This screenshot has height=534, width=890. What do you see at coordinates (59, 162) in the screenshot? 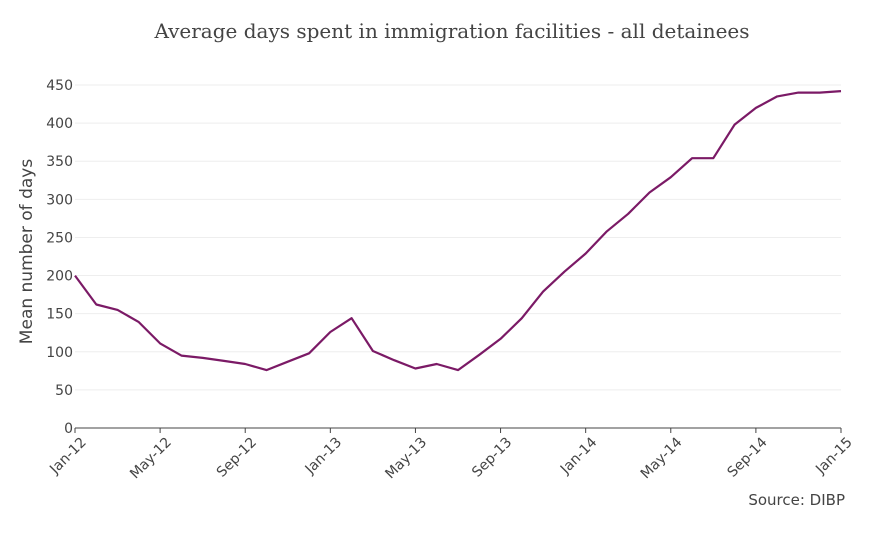
I see `y-tick-label: 350` at bounding box center [59, 162].